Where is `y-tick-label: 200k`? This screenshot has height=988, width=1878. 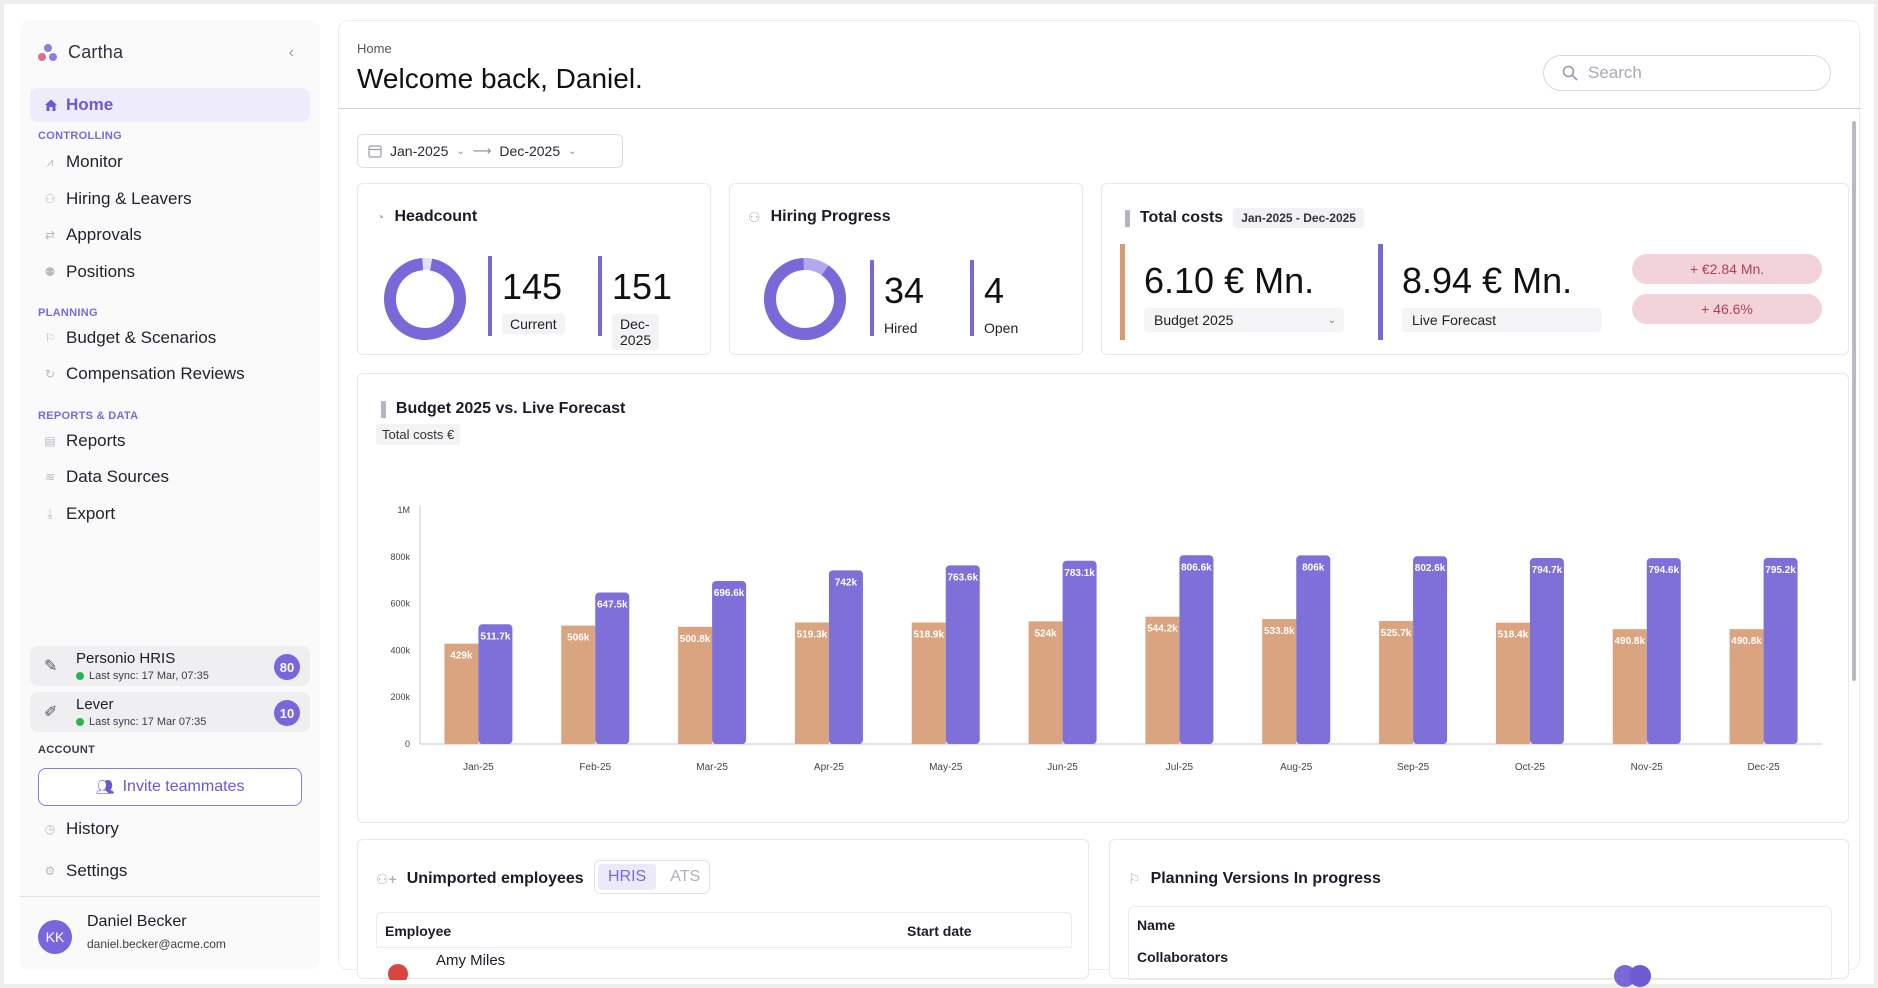 y-tick-label: 200k is located at coordinates (400, 697).